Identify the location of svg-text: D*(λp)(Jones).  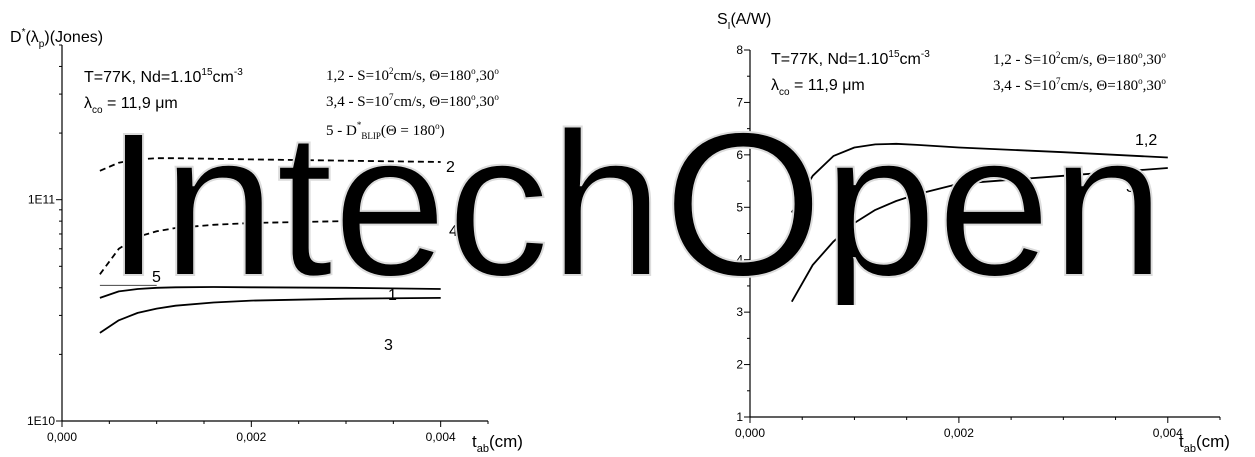
(56, 38).